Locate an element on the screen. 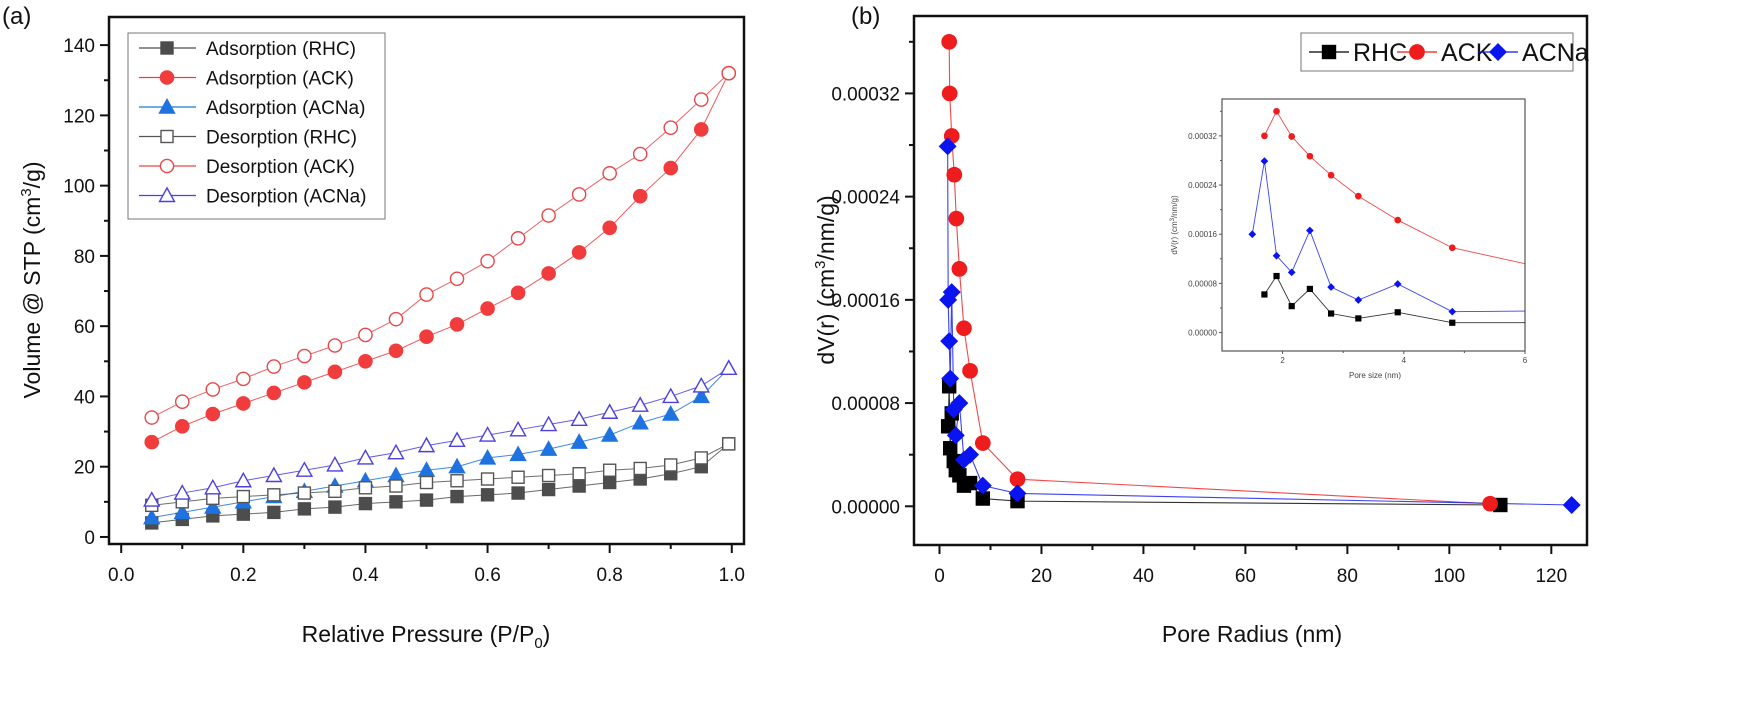 This screenshot has height=703, width=1750. inset-series-line-acna is located at coordinates (1388, 237).